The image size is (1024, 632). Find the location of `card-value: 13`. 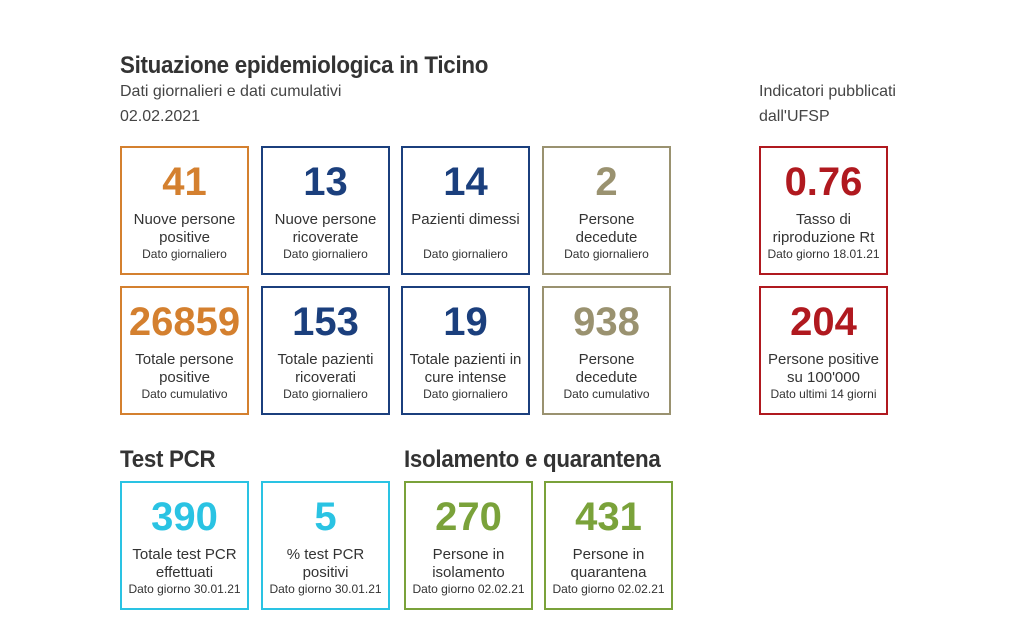

card-value: 13 is located at coordinates (325, 182).